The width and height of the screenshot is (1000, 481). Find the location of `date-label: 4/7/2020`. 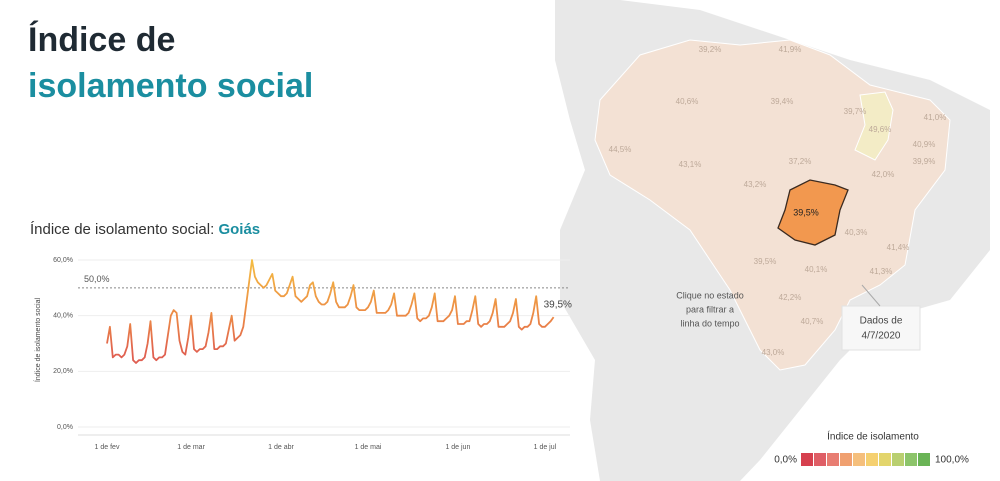

date-label: 4/7/2020 is located at coordinates (881, 336).